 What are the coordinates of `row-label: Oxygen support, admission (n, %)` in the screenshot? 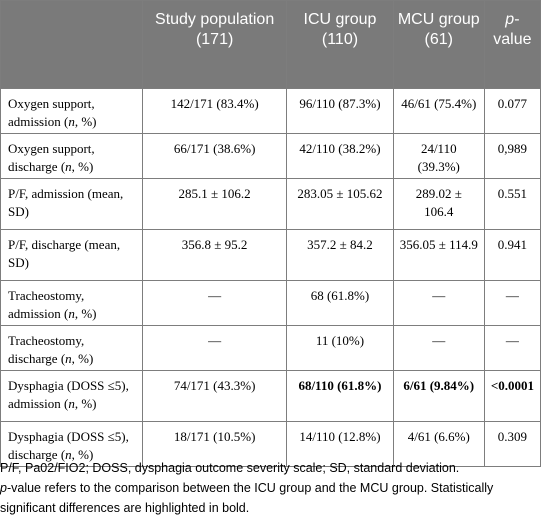 It's located at (71, 111).